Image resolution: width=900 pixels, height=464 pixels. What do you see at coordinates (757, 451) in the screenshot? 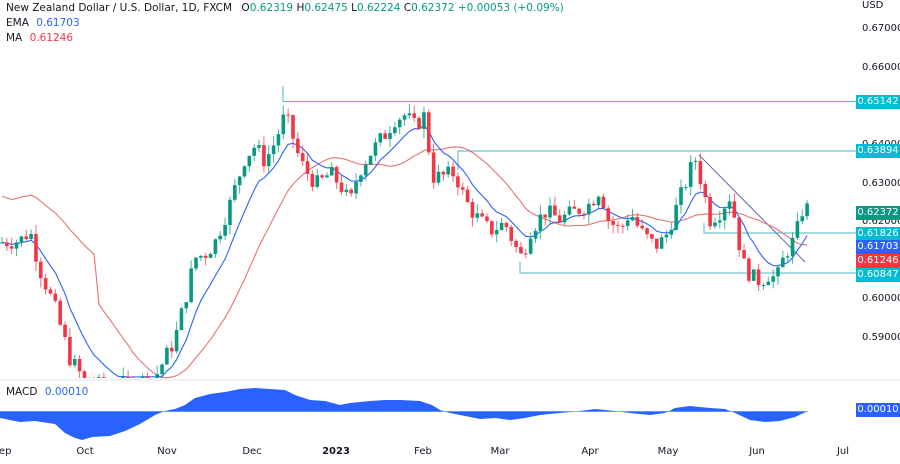
I see `time-label: Jun` at bounding box center [757, 451].